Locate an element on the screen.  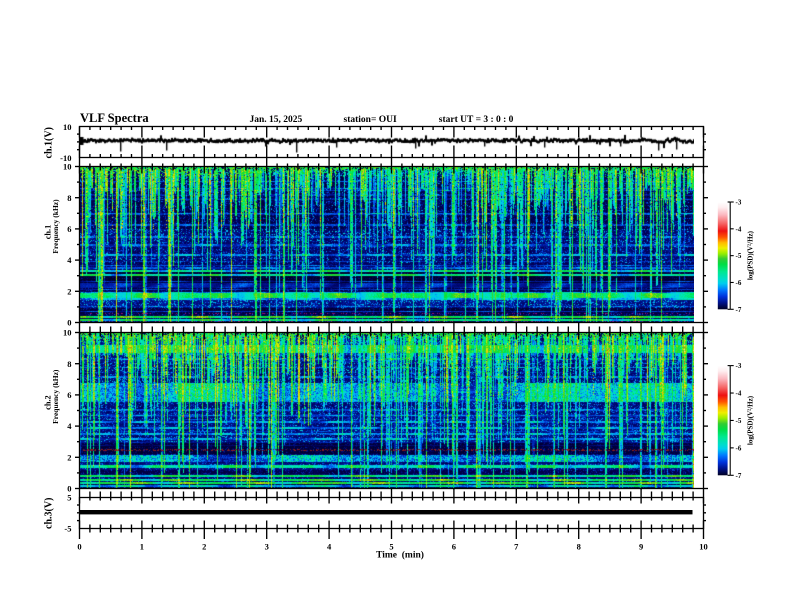
svg-text: 1 is located at coordinates (142, 547).